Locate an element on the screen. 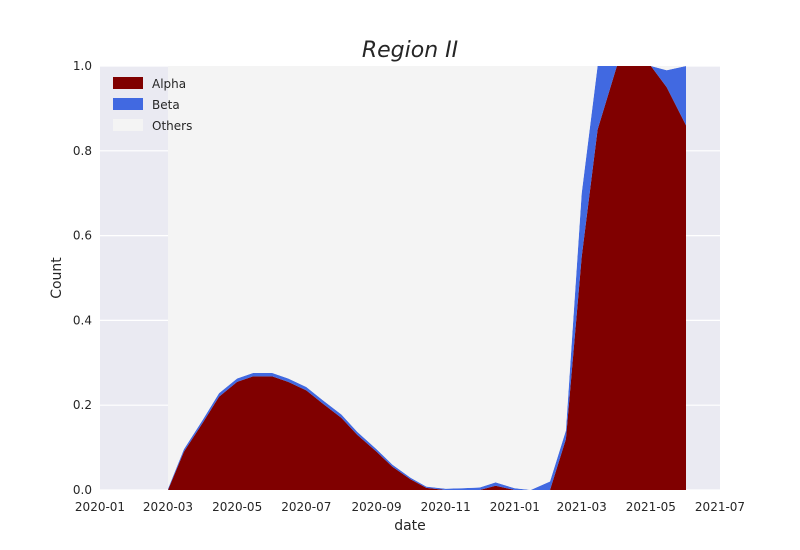 Image resolution: width=800 pixels, height=550 pixels. y-tick-label: 0.6 is located at coordinates (82, 236).